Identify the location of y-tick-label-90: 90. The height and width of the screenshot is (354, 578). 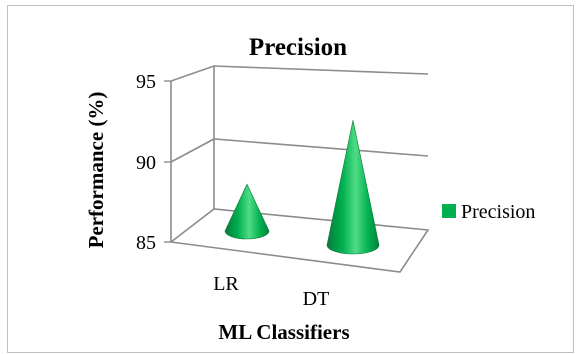
(146, 163).